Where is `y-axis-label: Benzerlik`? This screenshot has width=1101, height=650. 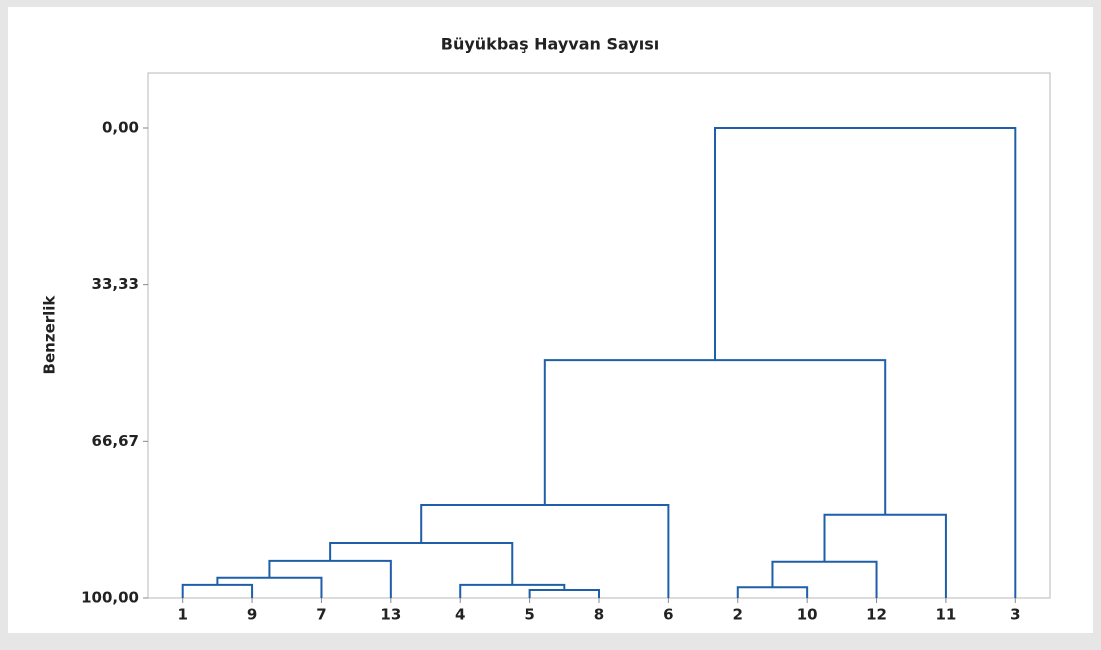
y-axis-label: Benzerlik is located at coordinates (50, 335).